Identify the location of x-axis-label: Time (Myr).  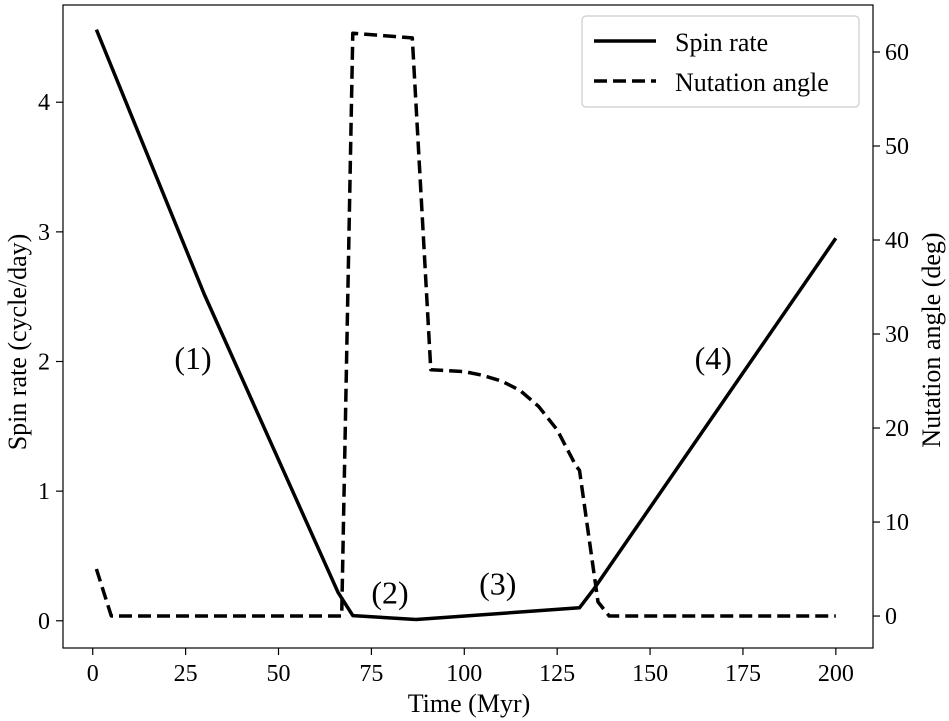
(469, 703).